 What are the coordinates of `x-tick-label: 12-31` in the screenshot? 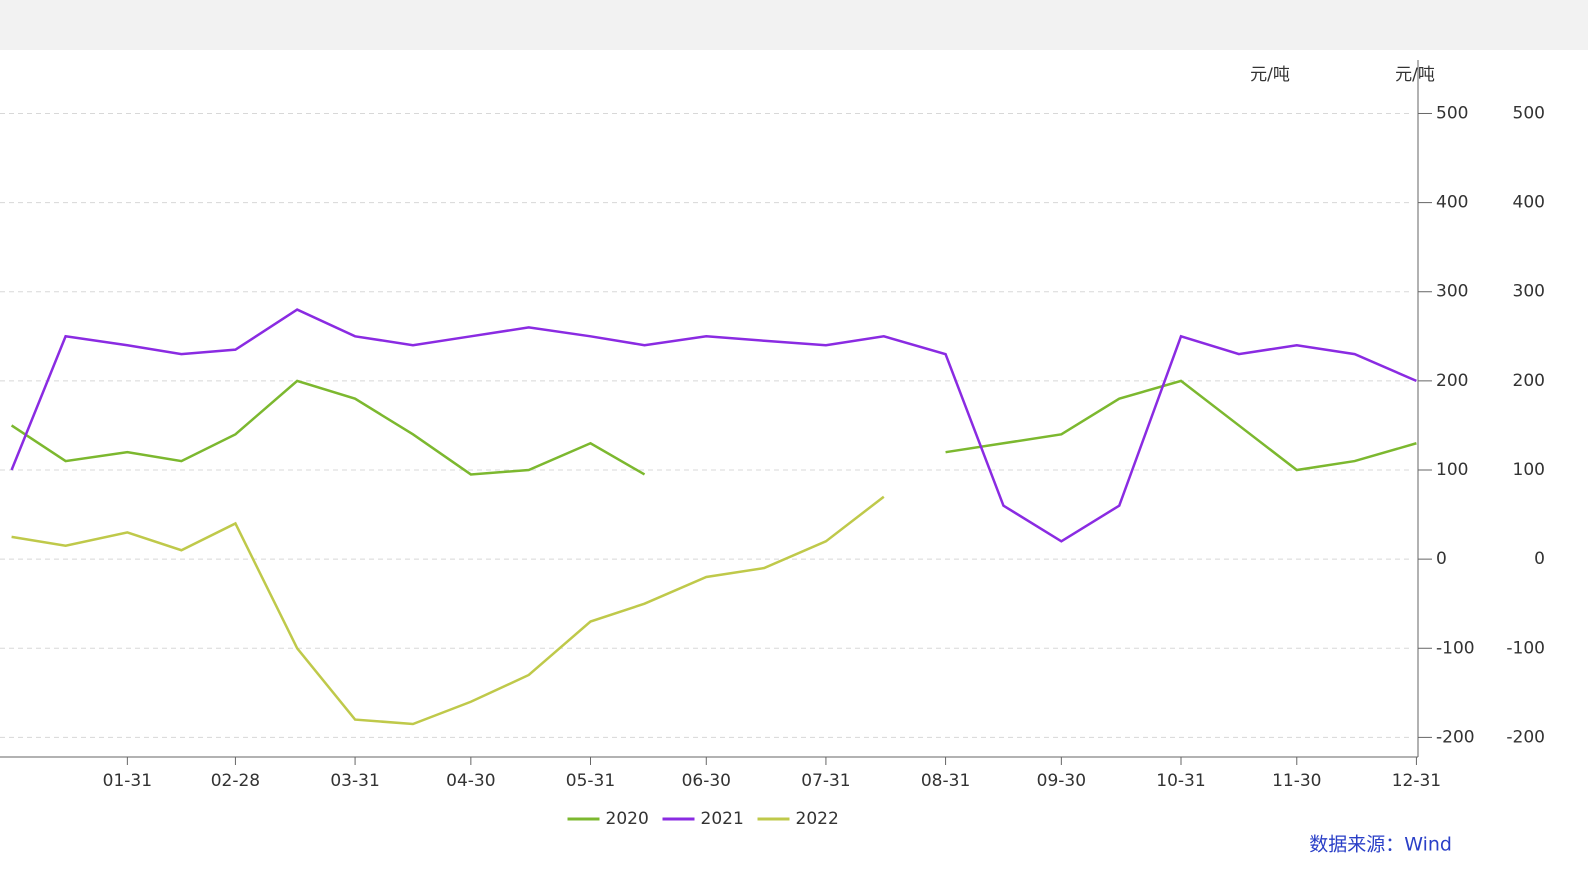 It's located at (1416, 781).